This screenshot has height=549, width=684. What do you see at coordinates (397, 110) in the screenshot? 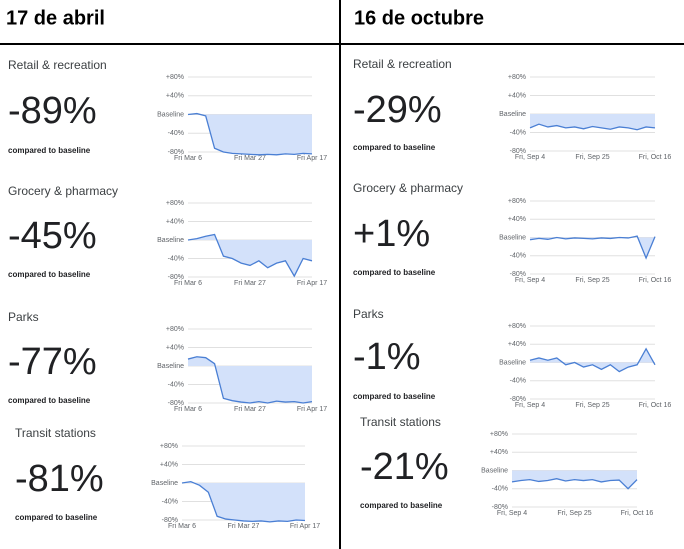
I see `headline-value: -29%` at bounding box center [397, 110].